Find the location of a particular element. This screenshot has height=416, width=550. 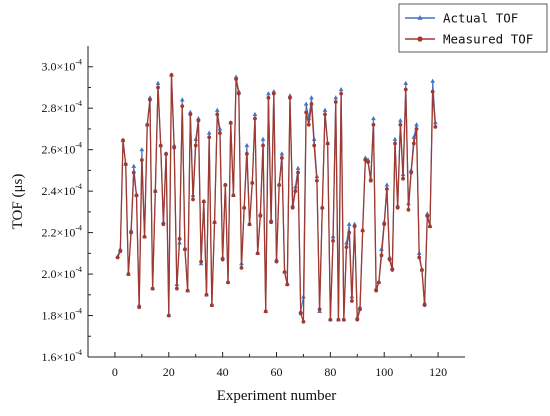

y-tick-label: 2.0×10⁻⁴ is located at coordinates (62, 273).